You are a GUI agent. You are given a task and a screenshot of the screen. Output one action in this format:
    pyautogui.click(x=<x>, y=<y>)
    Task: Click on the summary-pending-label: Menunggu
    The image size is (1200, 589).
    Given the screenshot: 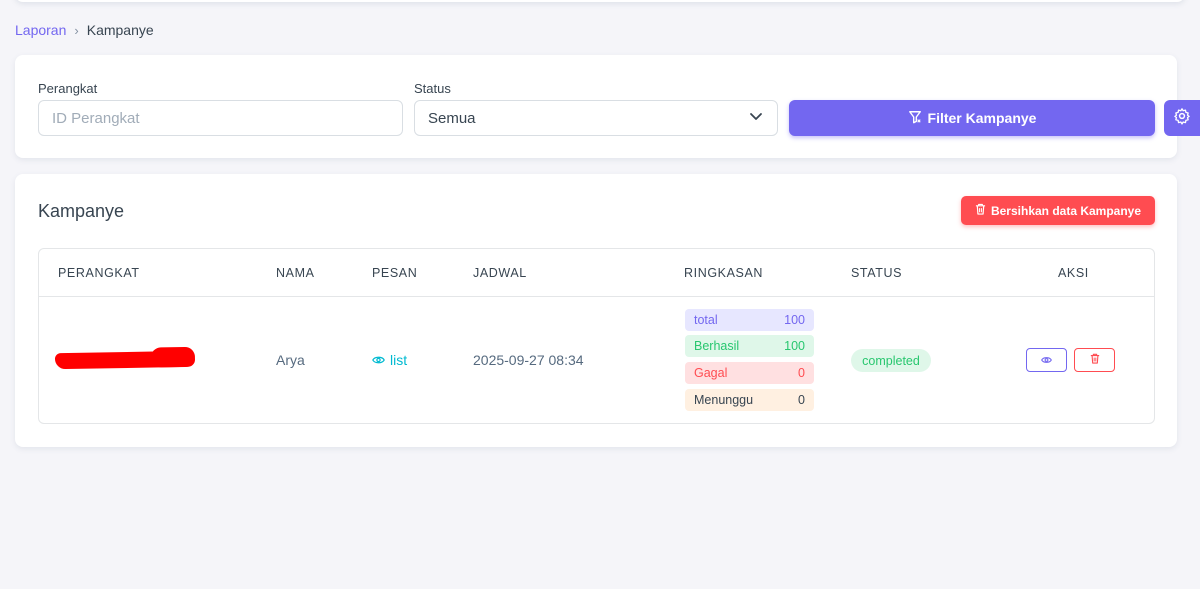 What is the action you would take?
    pyautogui.click(x=724, y=400)
    